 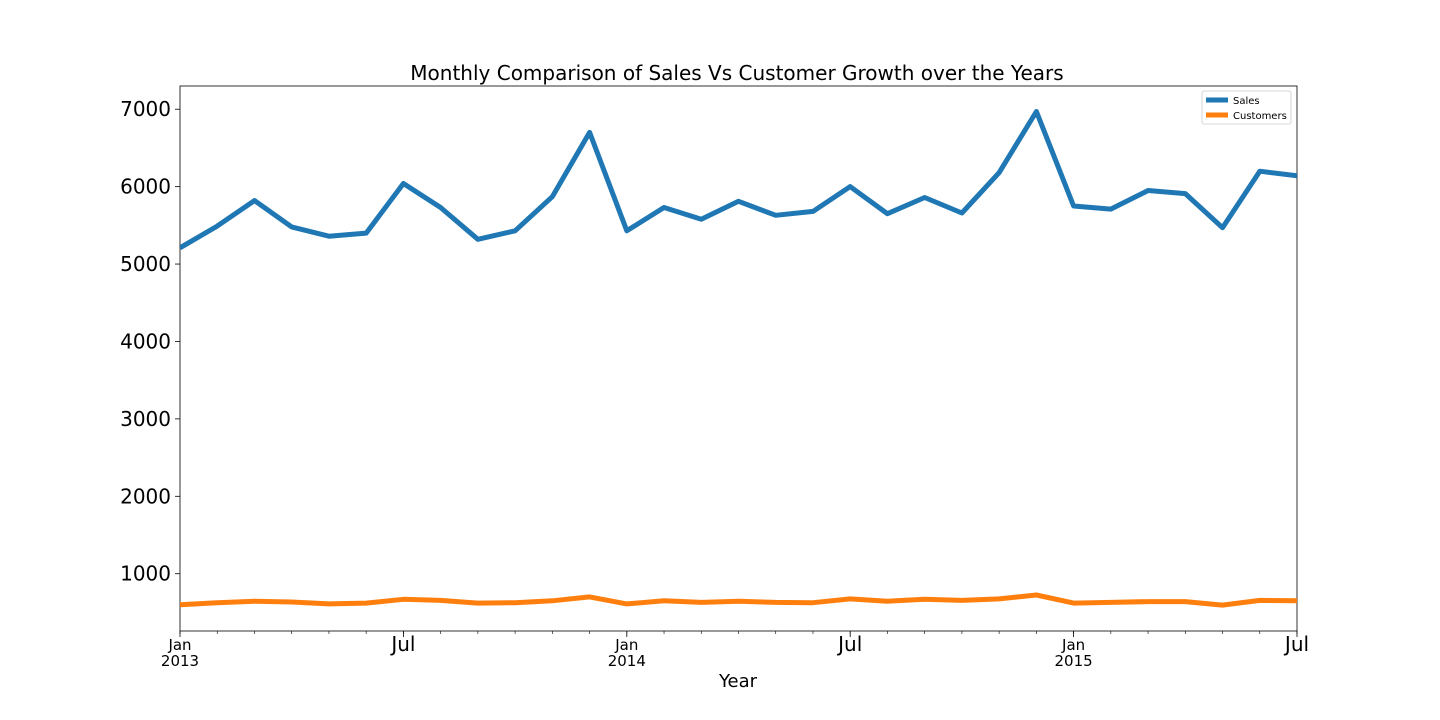 I want to click on series-line-customers, so click(x=738, y=600).